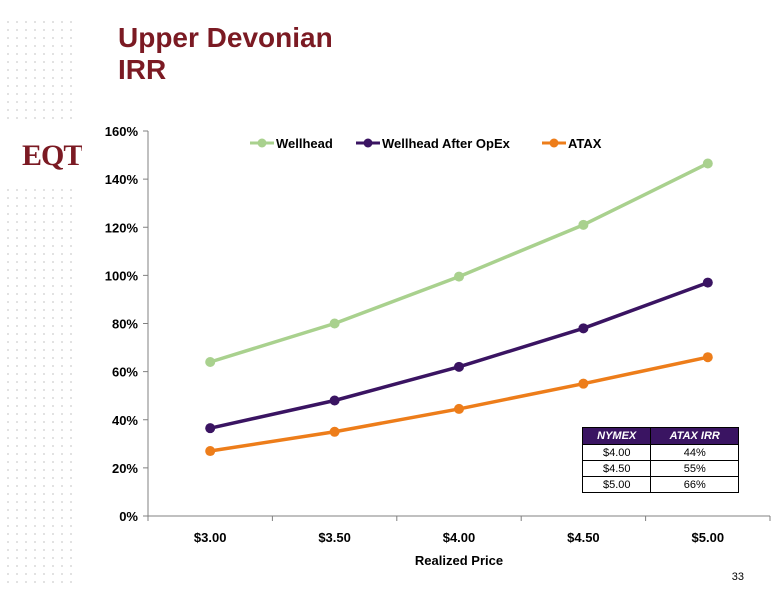 This screenshot has height=600, width=776. Describe the element at coordinates (585, 143) in the screenshot. I see `legend-label: ATAX` at that location.